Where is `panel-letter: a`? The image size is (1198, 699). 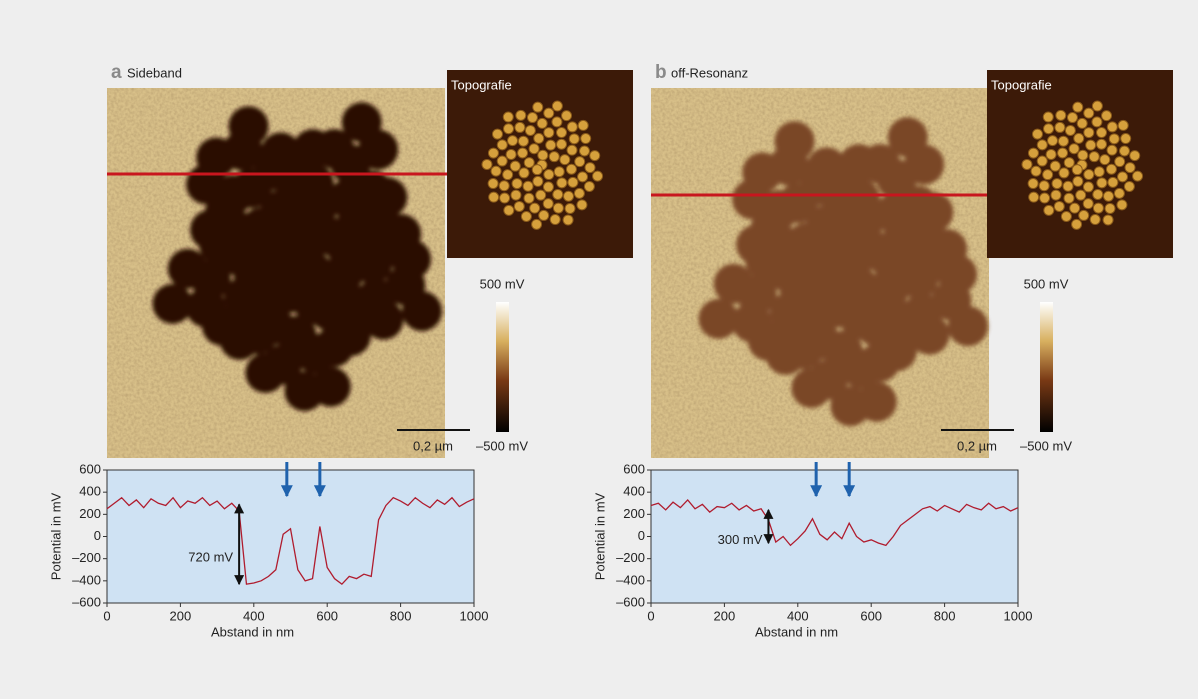 panel-letter: a is located at coordinates (116, 72).